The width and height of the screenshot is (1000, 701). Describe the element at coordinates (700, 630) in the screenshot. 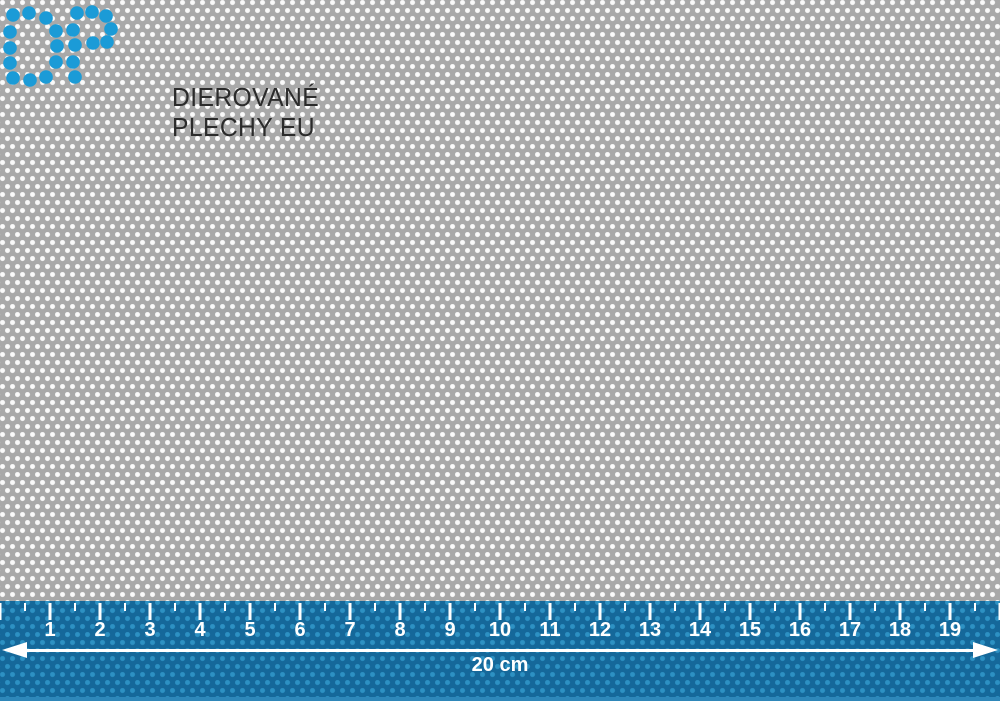

I see `ruler-number: 14` at that location.